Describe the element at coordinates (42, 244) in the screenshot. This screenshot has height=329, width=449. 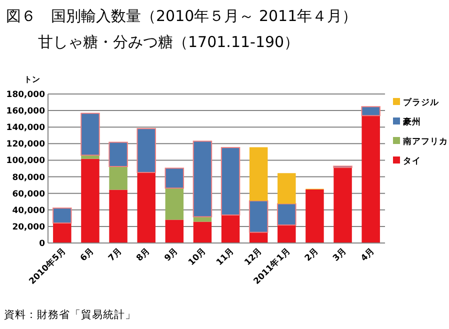
I see `y-tick-label: 0` at that location.